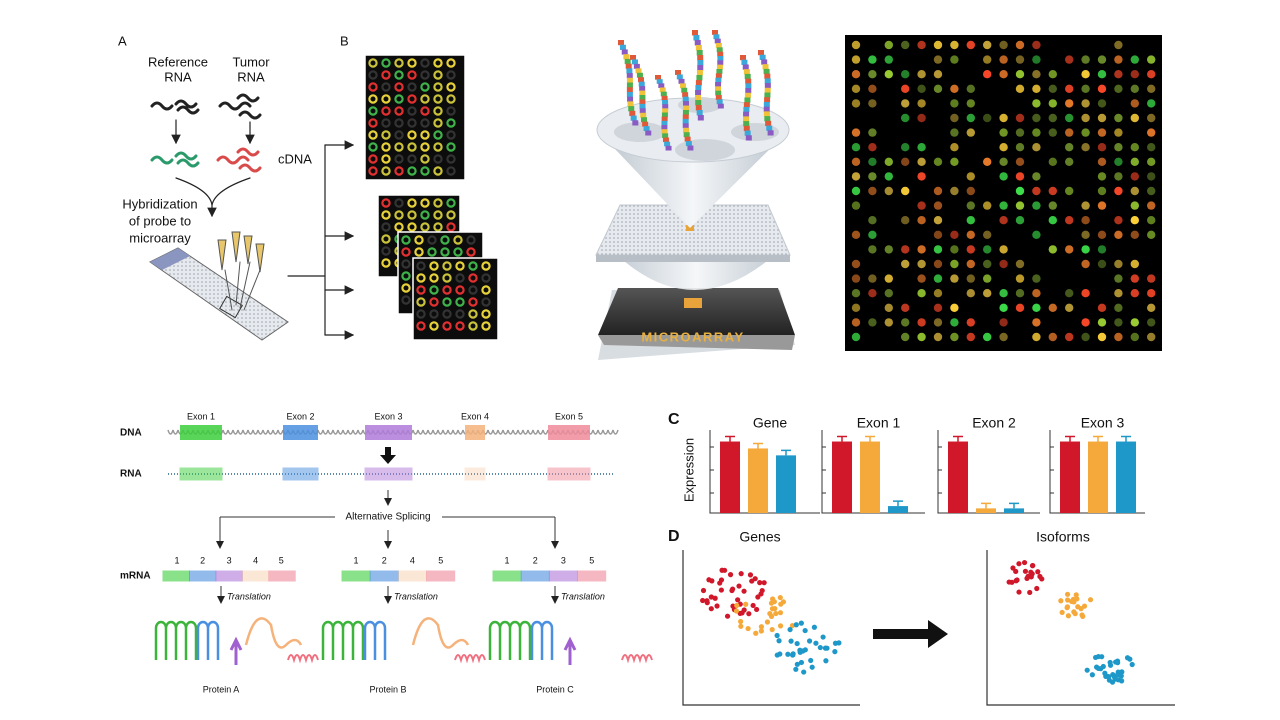  I want to click on exon-rna, so click(388, 474).